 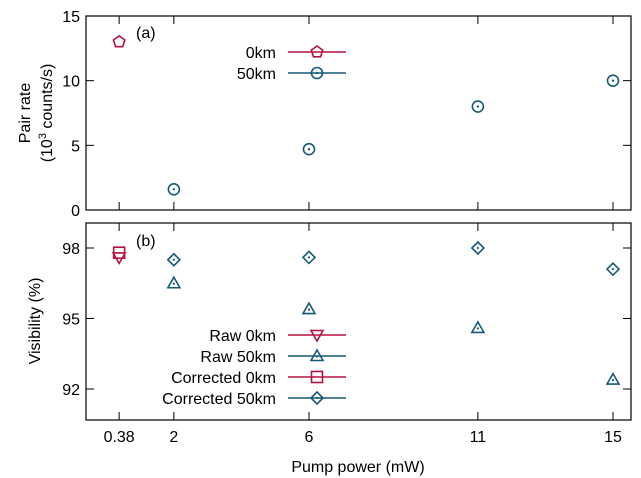 I want to click on y-tick-label: 5, so click(x=75, y=146).